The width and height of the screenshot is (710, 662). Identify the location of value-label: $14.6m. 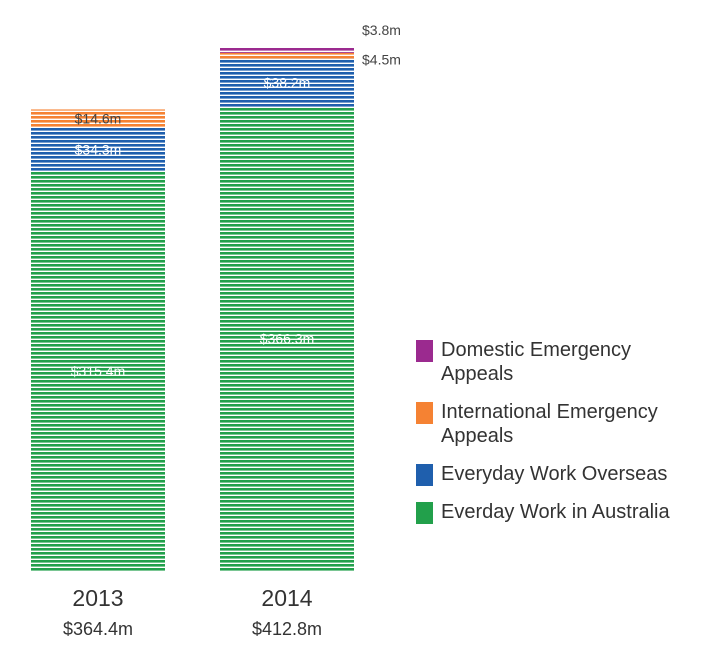
(98, 118).